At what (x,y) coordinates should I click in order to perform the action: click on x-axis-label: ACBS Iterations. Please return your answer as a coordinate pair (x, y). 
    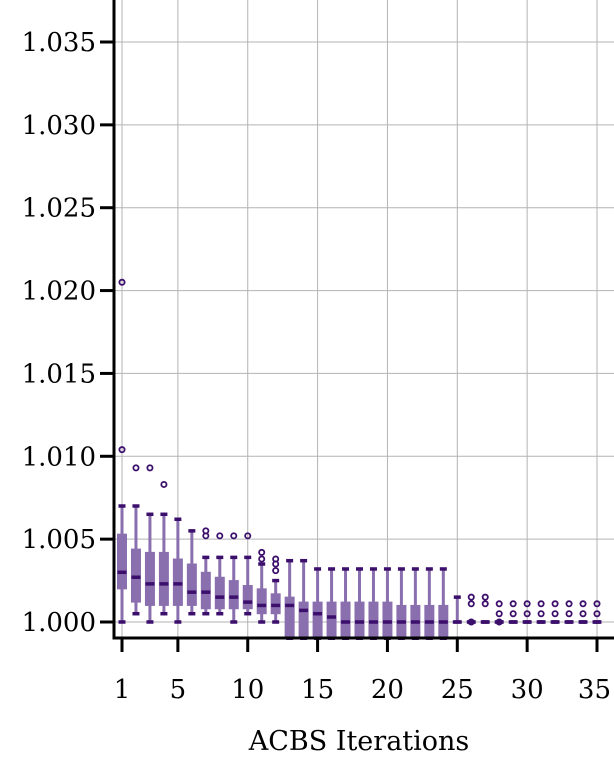
    Looking at the image, I should click on (359, 741).